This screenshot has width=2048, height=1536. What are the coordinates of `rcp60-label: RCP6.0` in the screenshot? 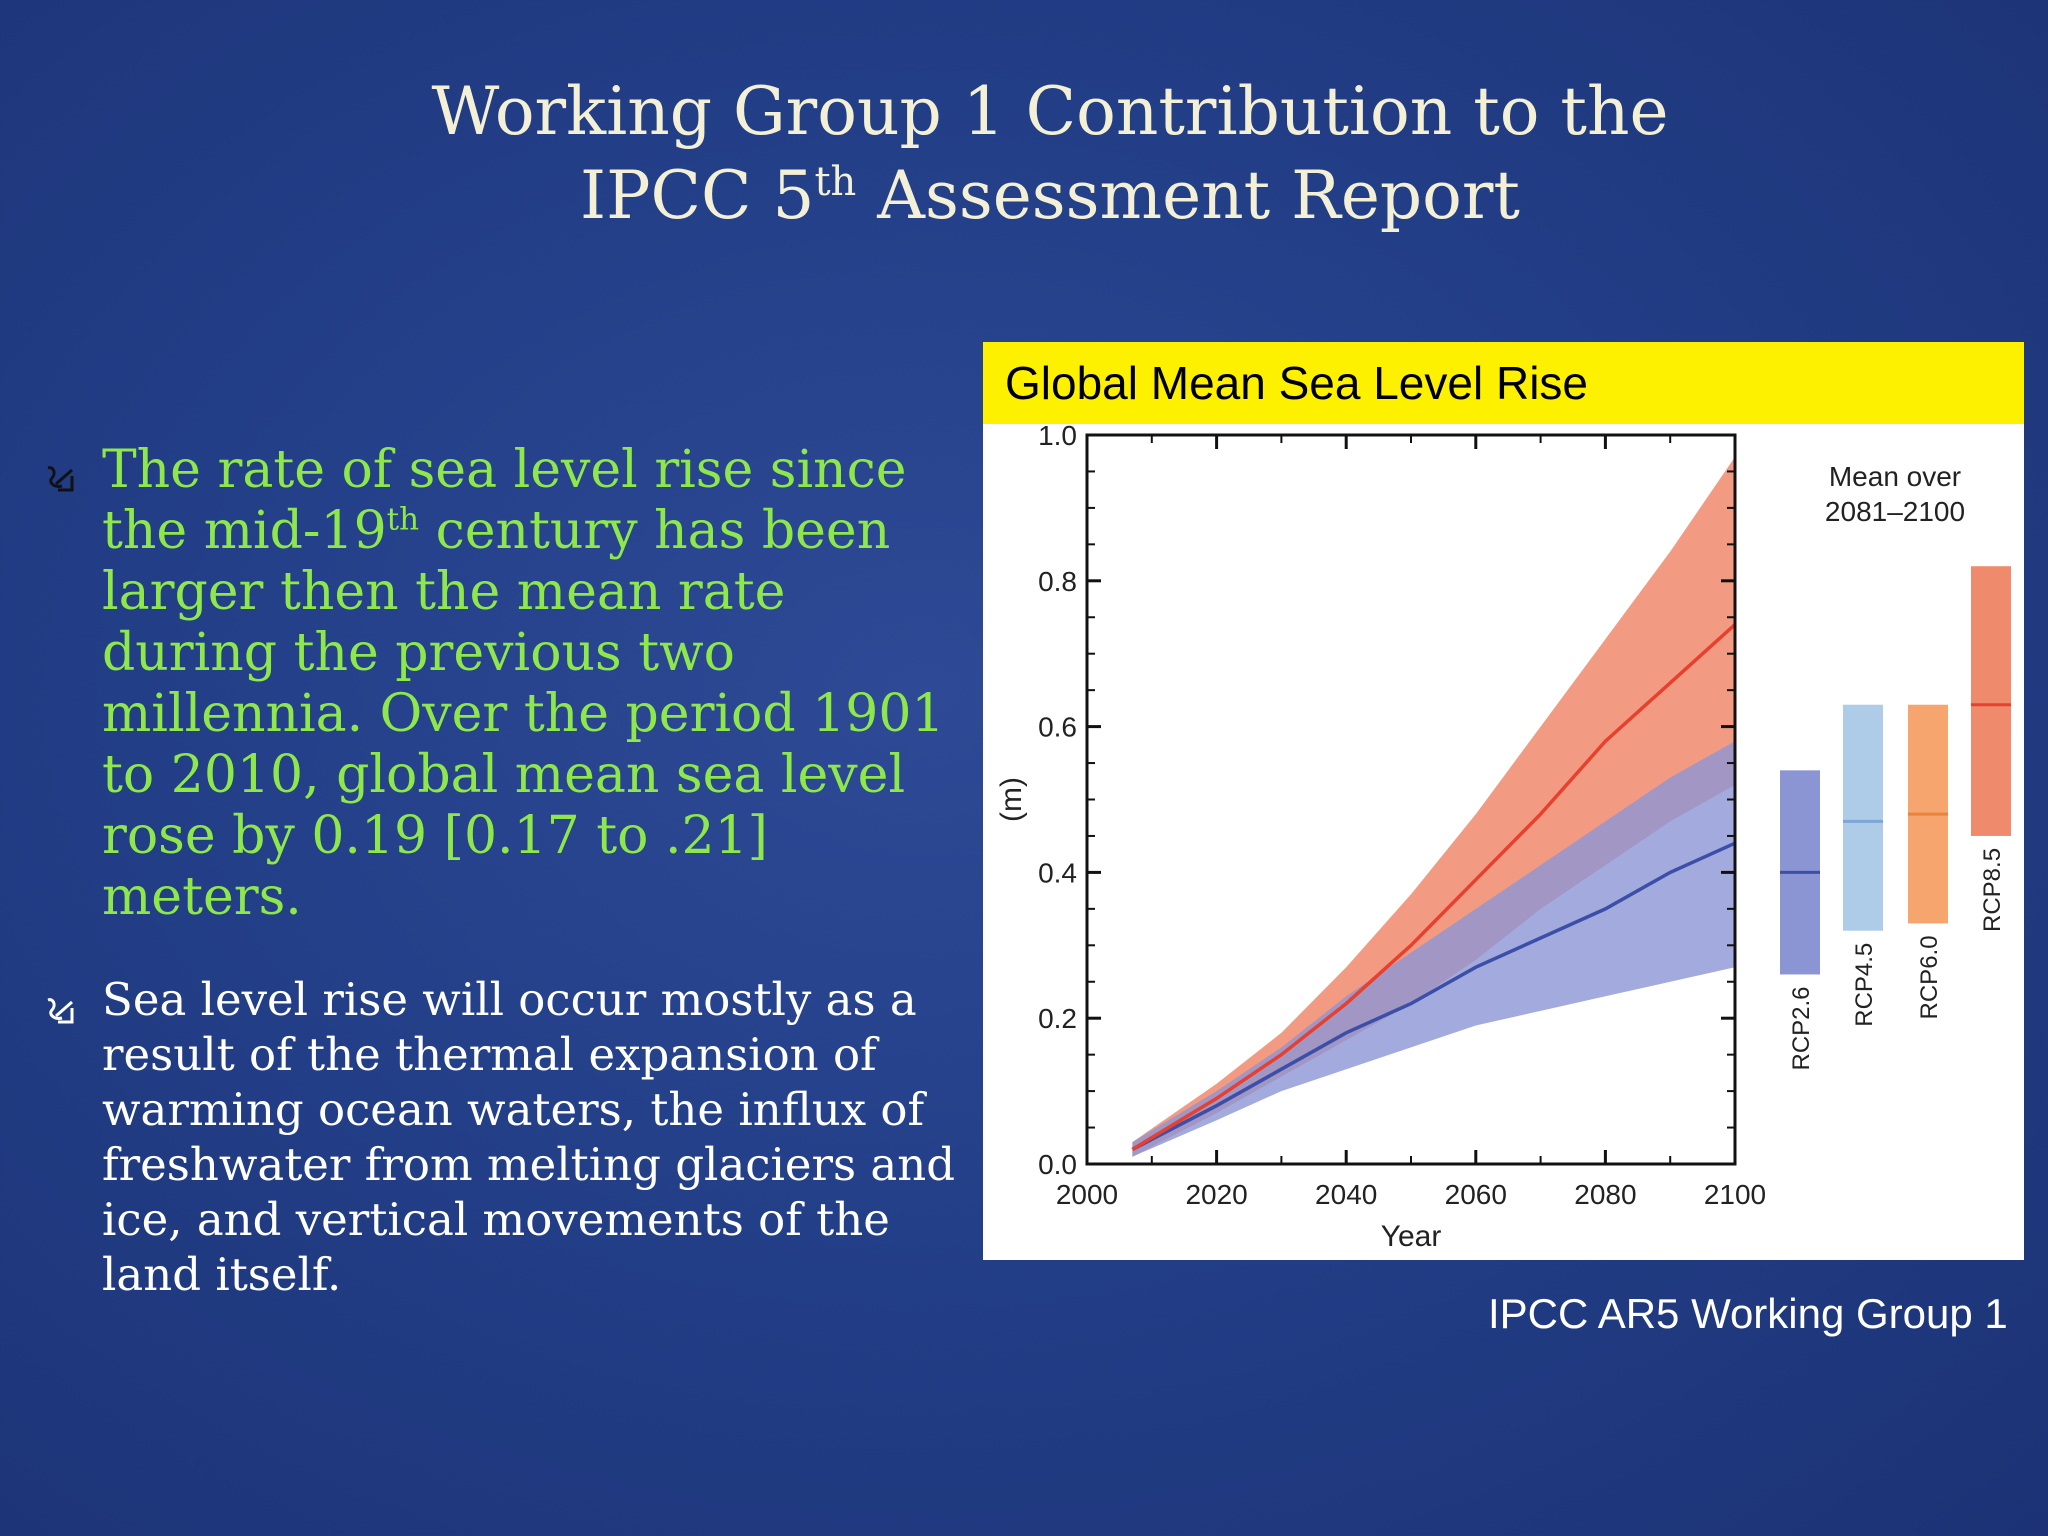 It's located at (1929, 977).